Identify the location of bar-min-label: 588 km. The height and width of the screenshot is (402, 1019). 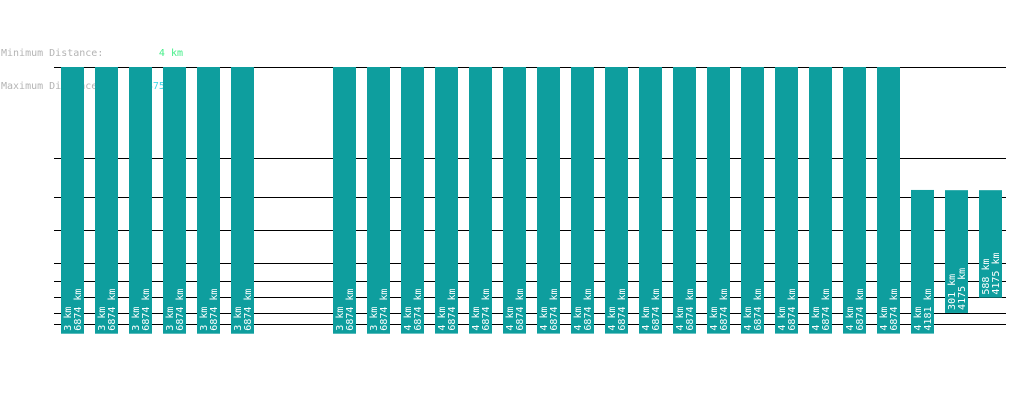
(986, 277).